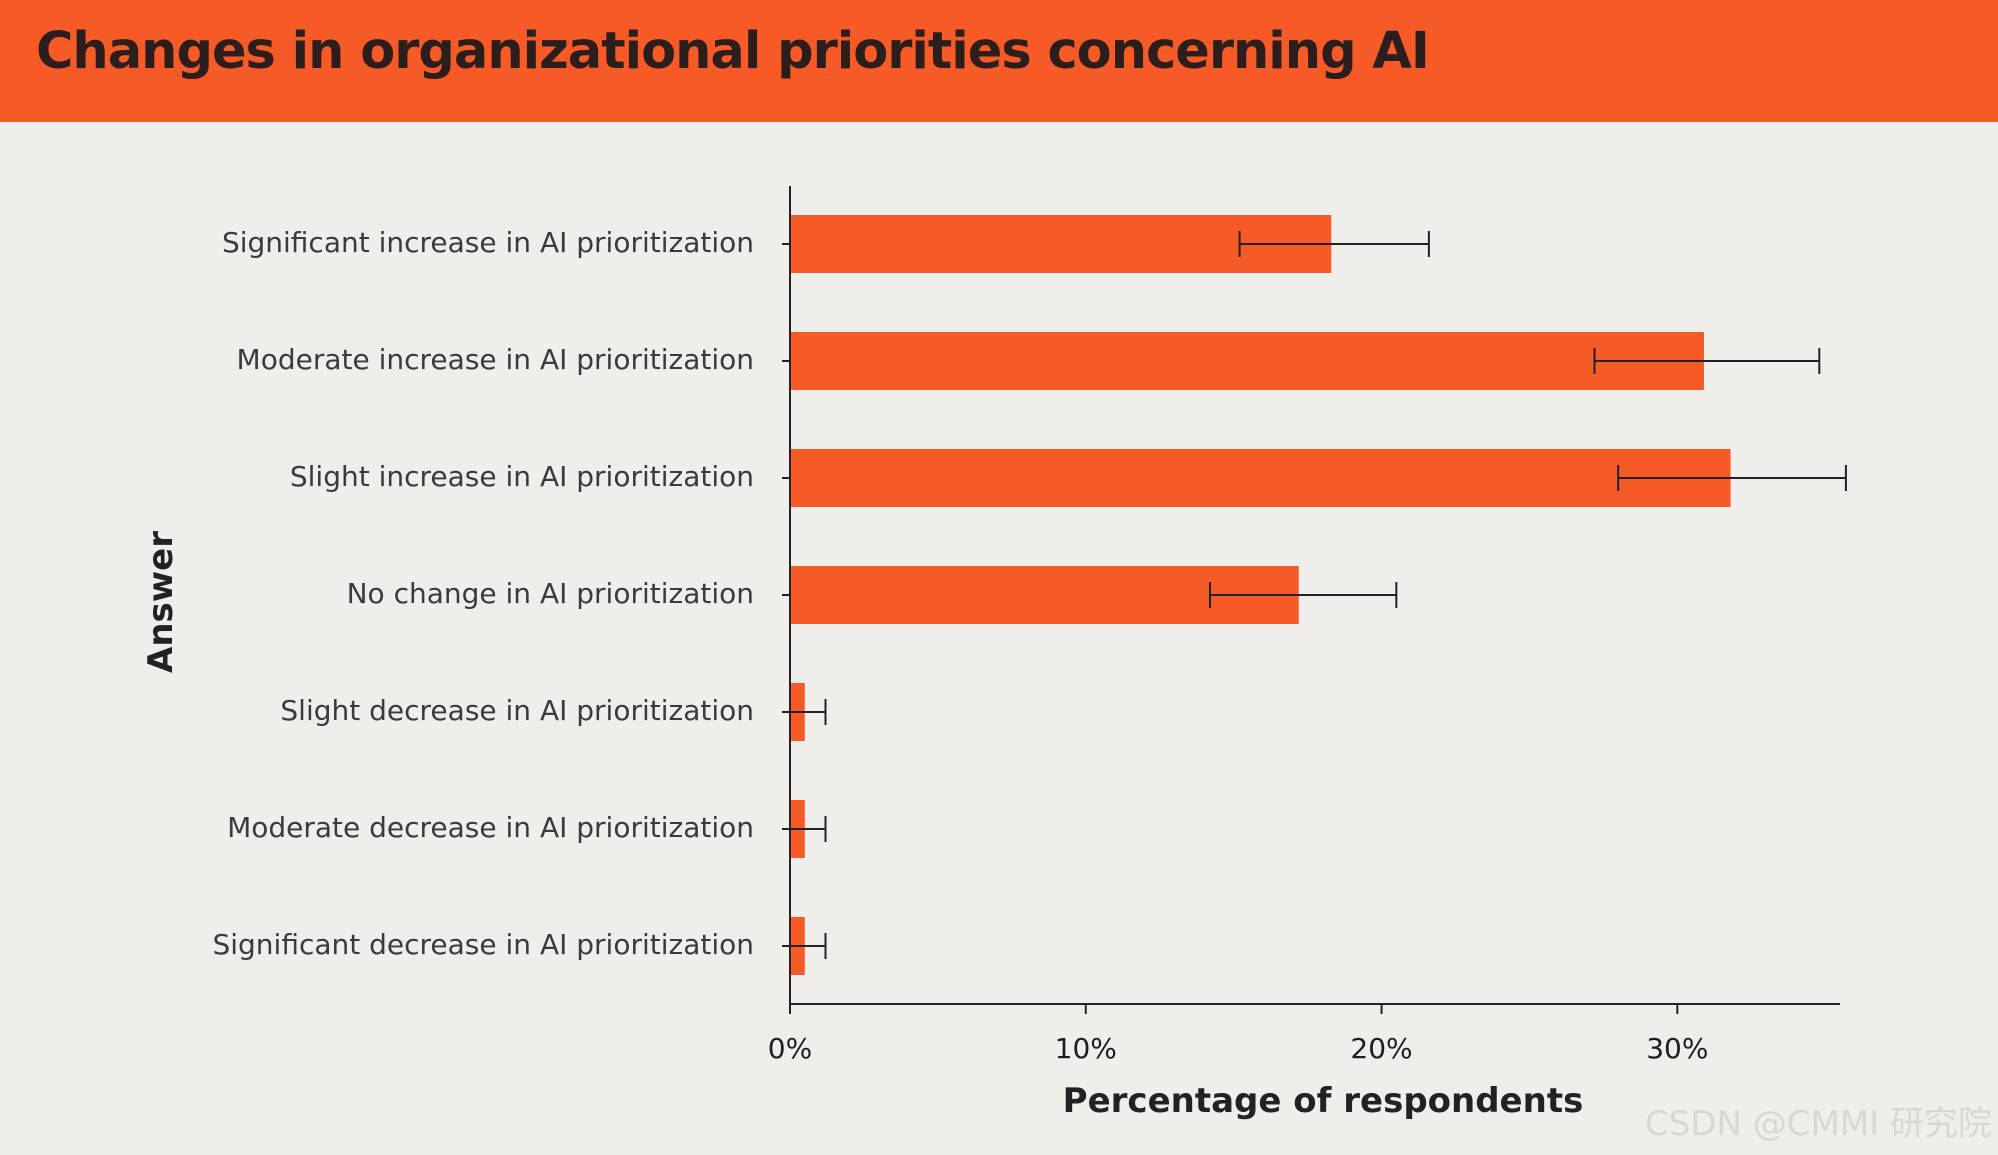 This screenshot has width=1998, height=1155. What do you see at coordinates (790, 1048) in the screenshot?
I see `x-tick-label: 0%` at bounding box center [790, 1048].